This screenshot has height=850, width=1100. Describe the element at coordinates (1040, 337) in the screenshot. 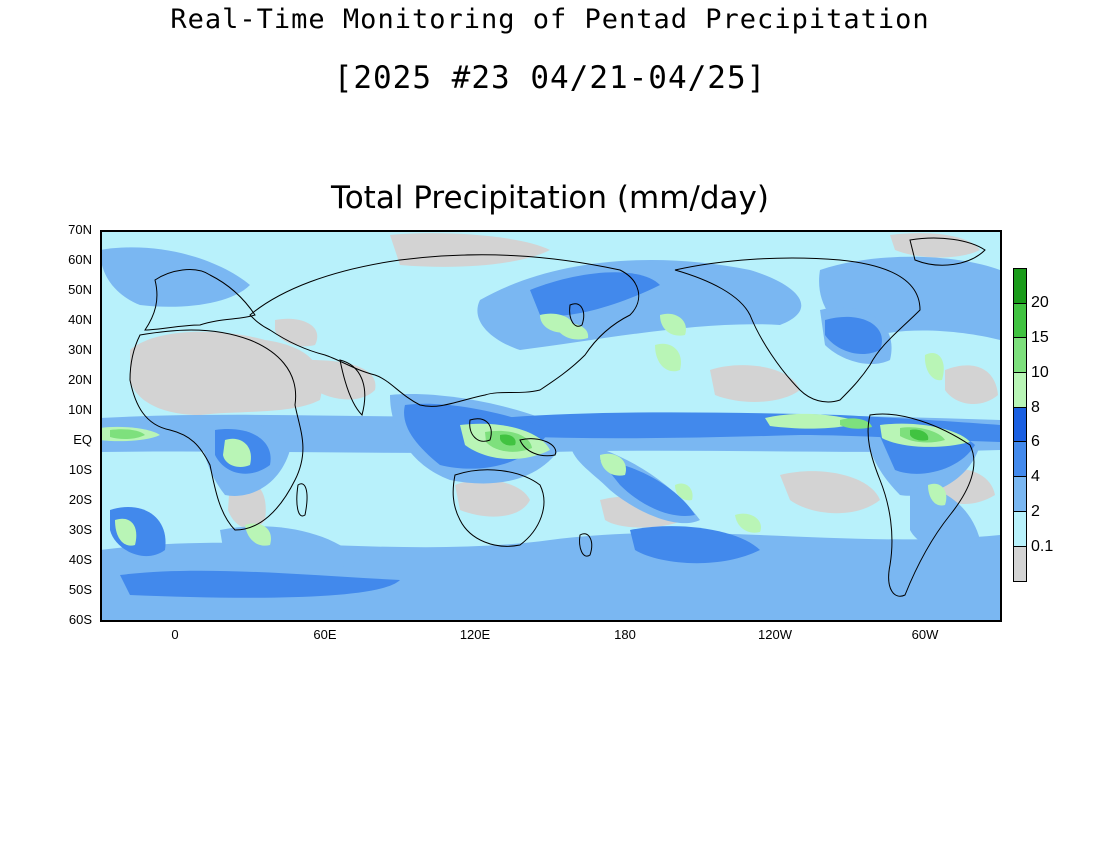

I see `colorbar-label: 15` at that location.